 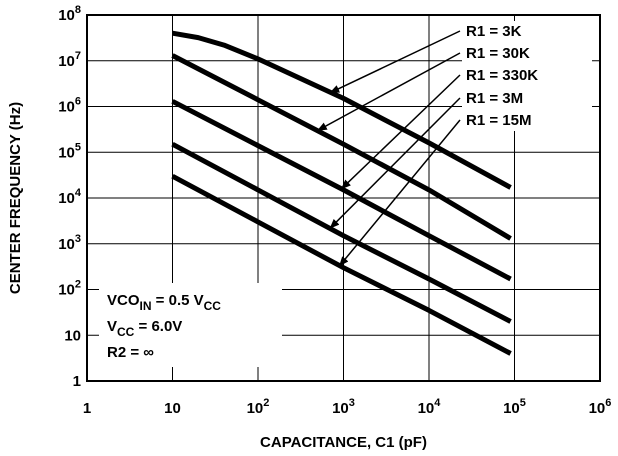 I want to click on condition-line: VCOIN = 0.5 VCC, so click(x=164, y=302).